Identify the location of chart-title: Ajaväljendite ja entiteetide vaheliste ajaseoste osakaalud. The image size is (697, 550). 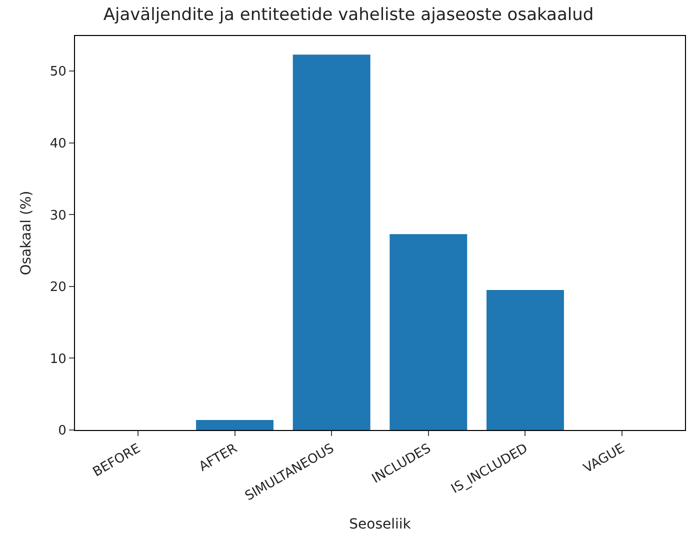
(348, 15).